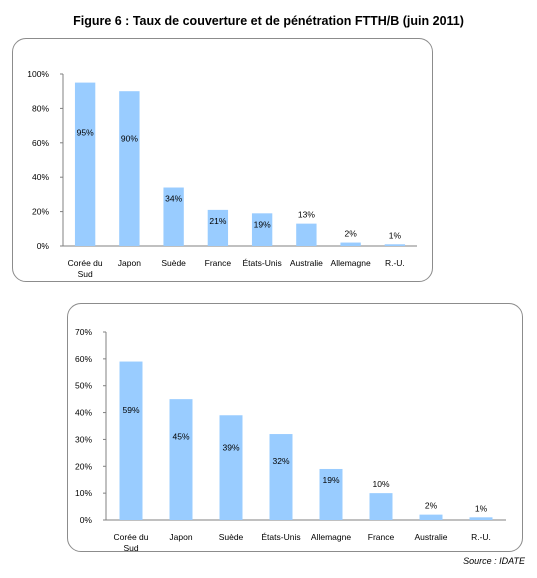  Describe the element at coordinates (38, 74) in the screenshot. I see `y-tick-label: 100%` at that location.